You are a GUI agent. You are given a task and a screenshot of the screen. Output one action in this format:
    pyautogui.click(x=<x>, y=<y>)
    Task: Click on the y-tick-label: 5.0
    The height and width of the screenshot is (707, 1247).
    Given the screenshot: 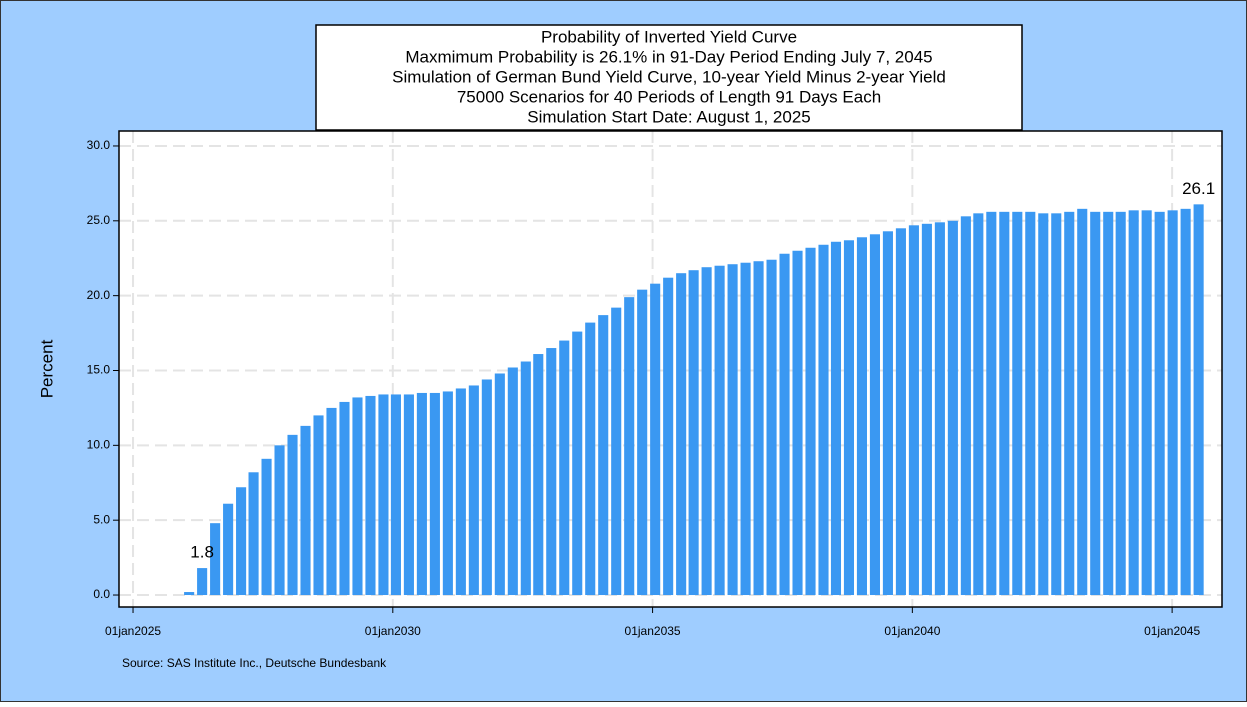 What is the action you would take?
    pyautogui.click(x=101, y=519)
    